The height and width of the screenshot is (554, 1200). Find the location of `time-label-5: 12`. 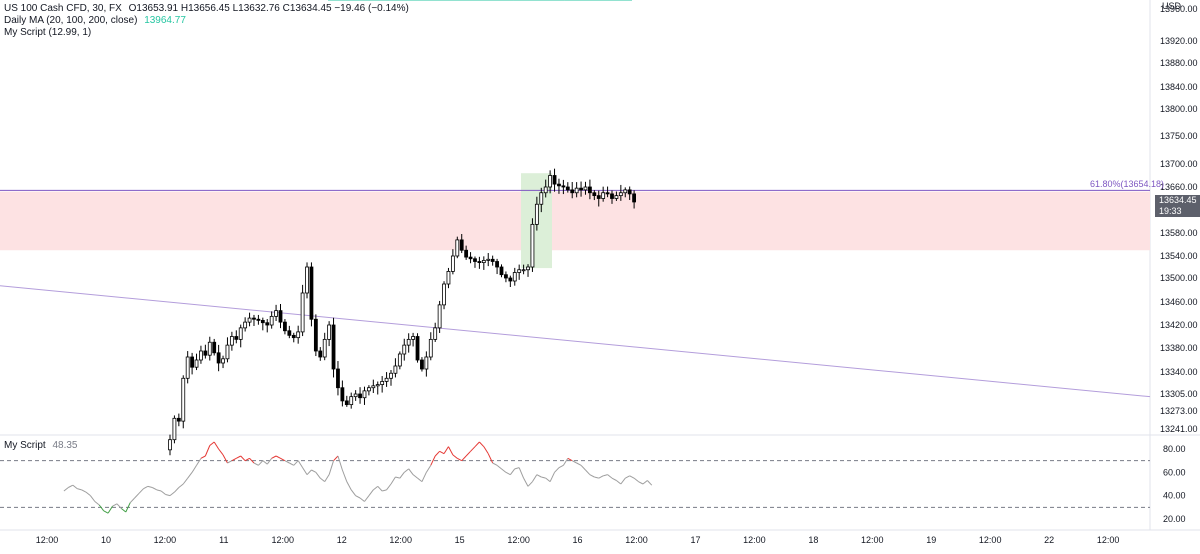

time-label-5: 12 is located at coordinates (342, 540).